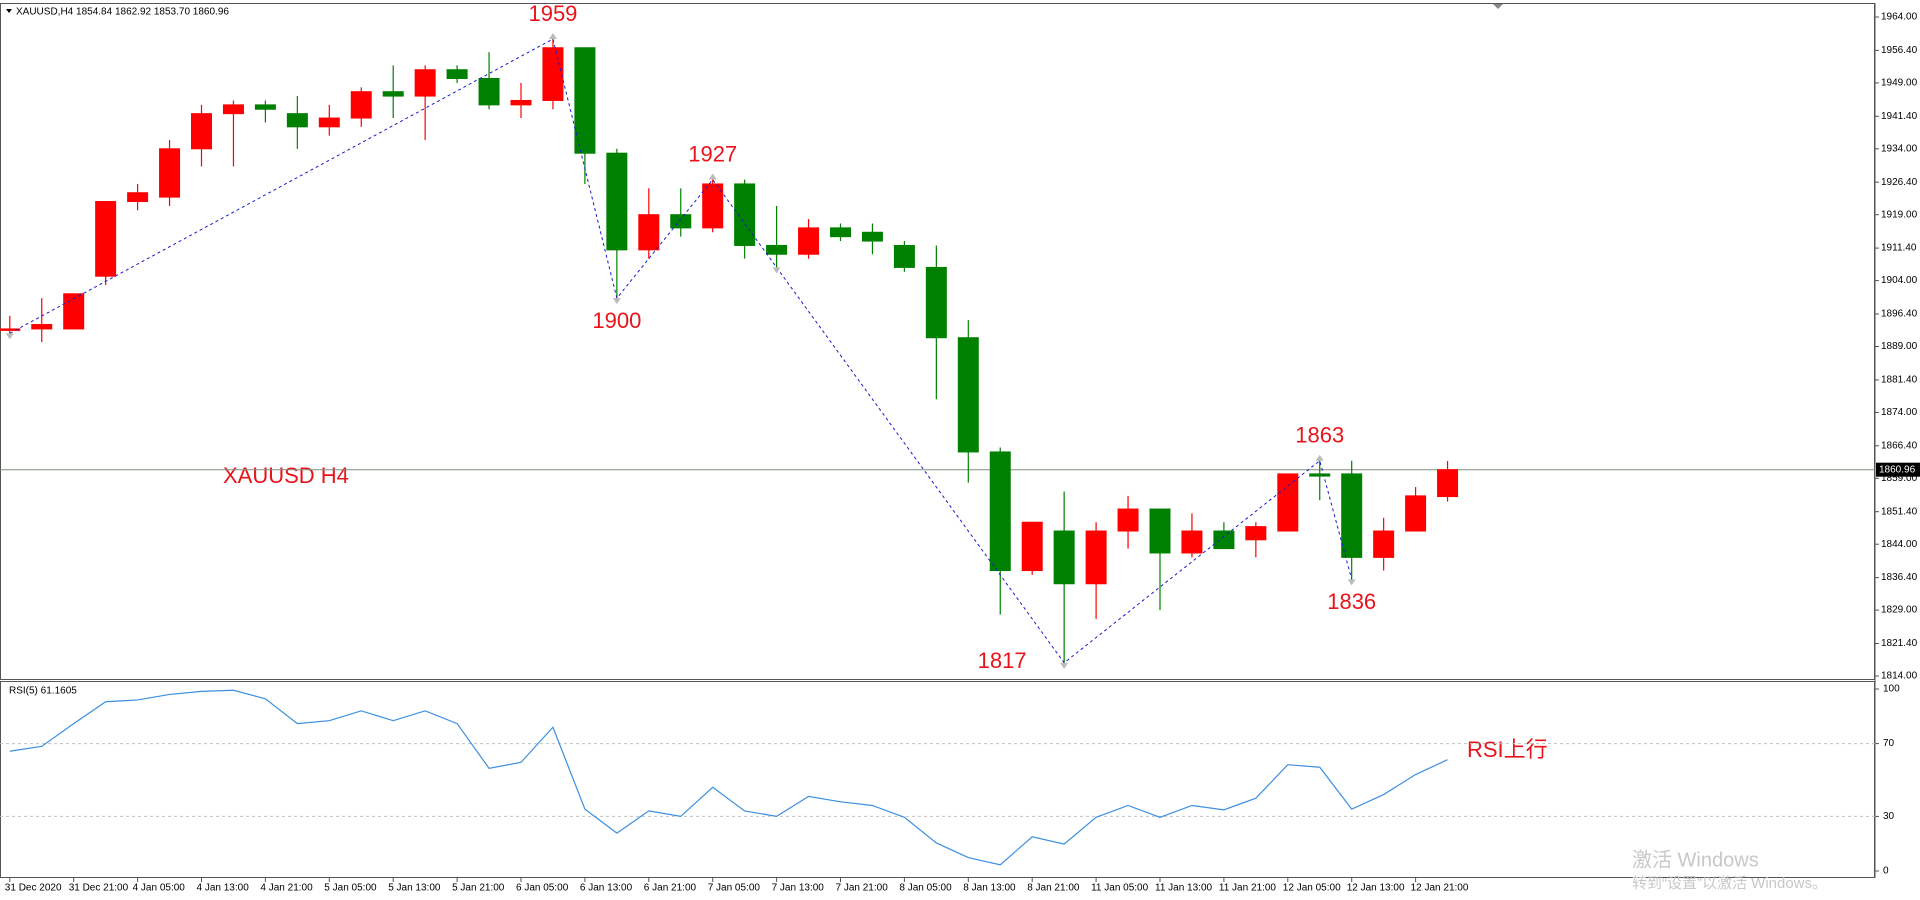 The height and width of the screenshot is (900, 1920). Describe the element at coordinates (1120, 888) in the screenshot. I see `x-tick-label: 11 Jan 05:00` at that location.